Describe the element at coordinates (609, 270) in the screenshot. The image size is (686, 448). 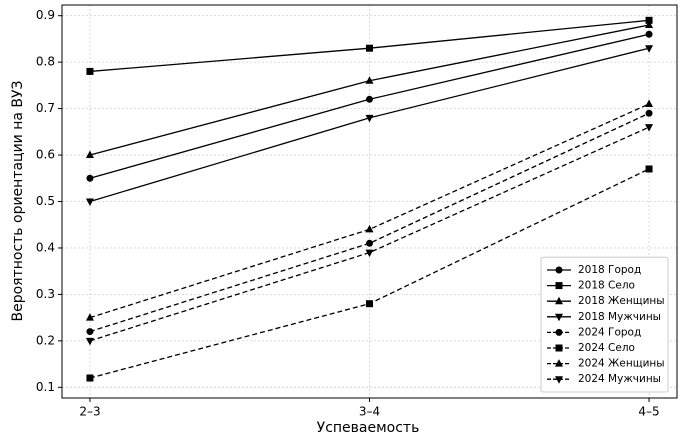
I see `legend-label: 2018 Город` at that location.